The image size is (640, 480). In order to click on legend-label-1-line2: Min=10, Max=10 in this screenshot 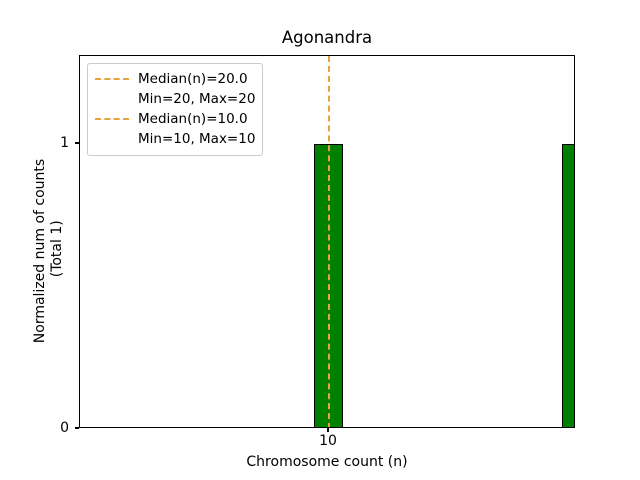, I will do `click(197, 138)`.